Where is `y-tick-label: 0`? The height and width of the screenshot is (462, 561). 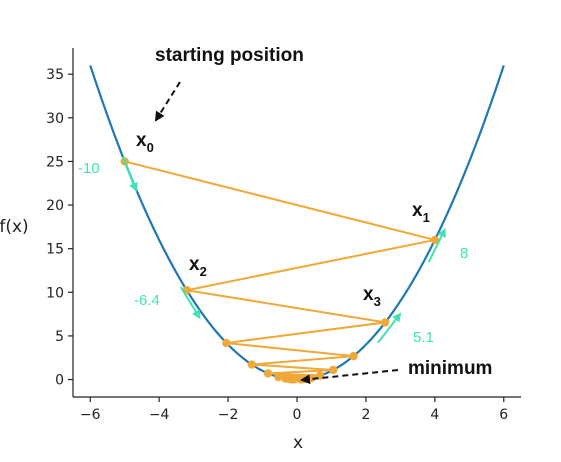 y-tick-label: 0 is located at coordinates (59, 381).